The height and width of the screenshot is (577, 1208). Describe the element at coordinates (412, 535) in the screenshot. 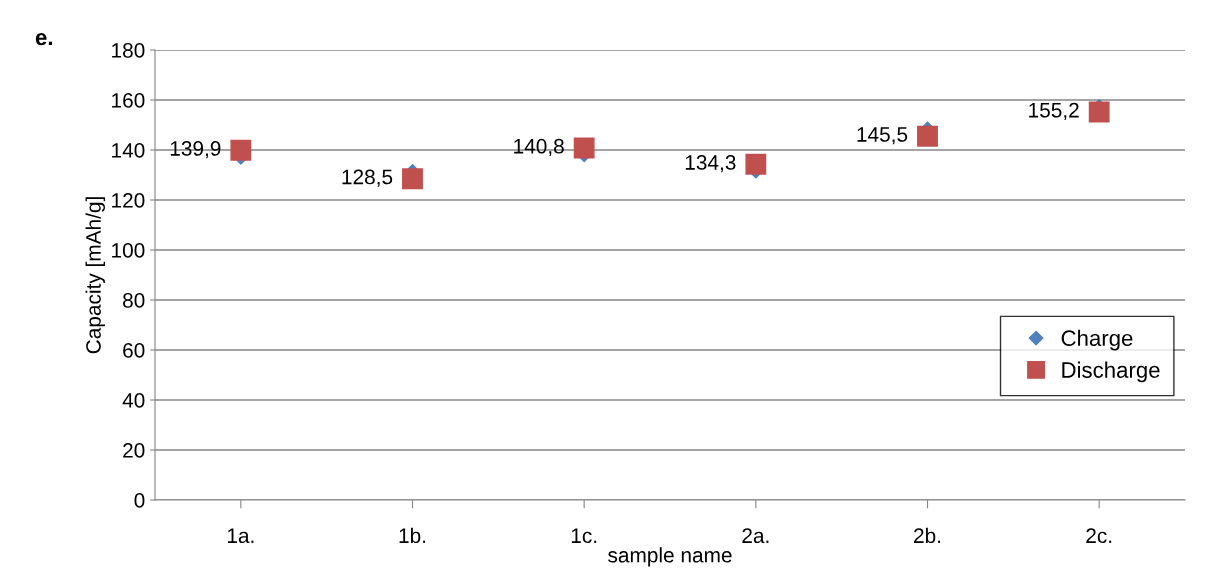

I see `x-tick-label: 1b.` at that location.